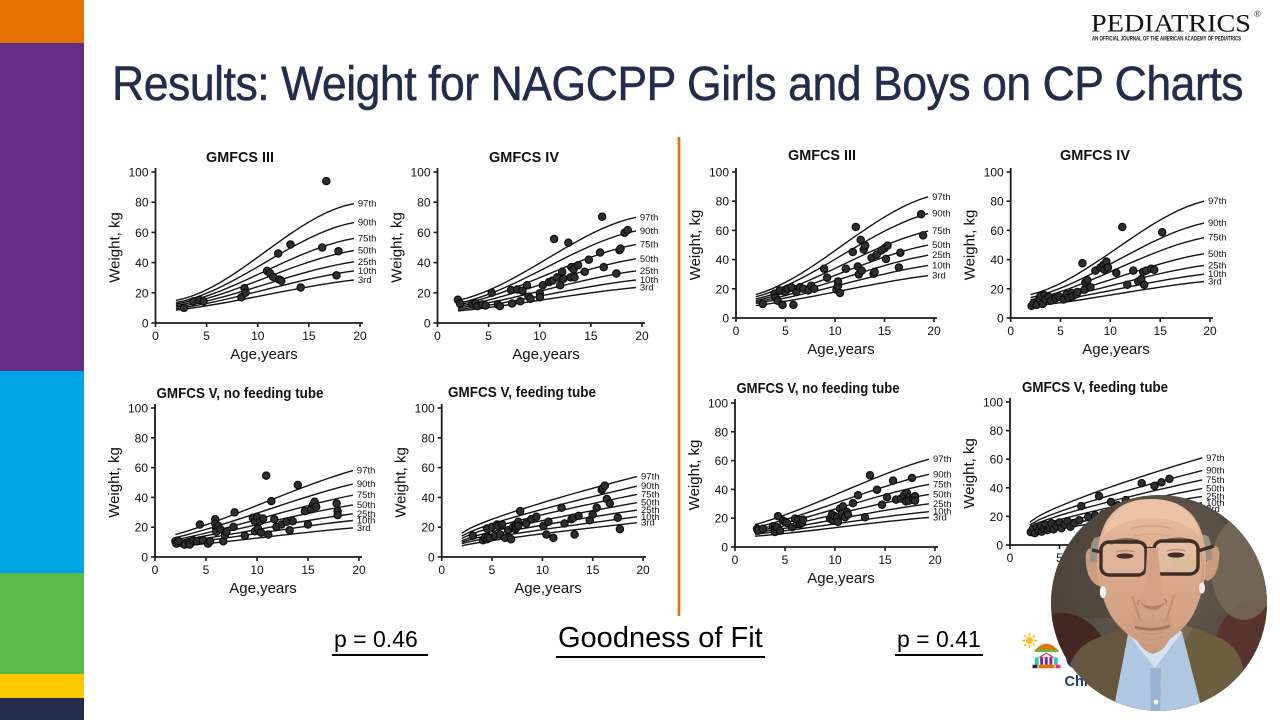  What do you see at coordinates (522, 392) in the screenshot?
I see `svg-text: GMFCS V, feeding tube` at bounding box center [522, 392].